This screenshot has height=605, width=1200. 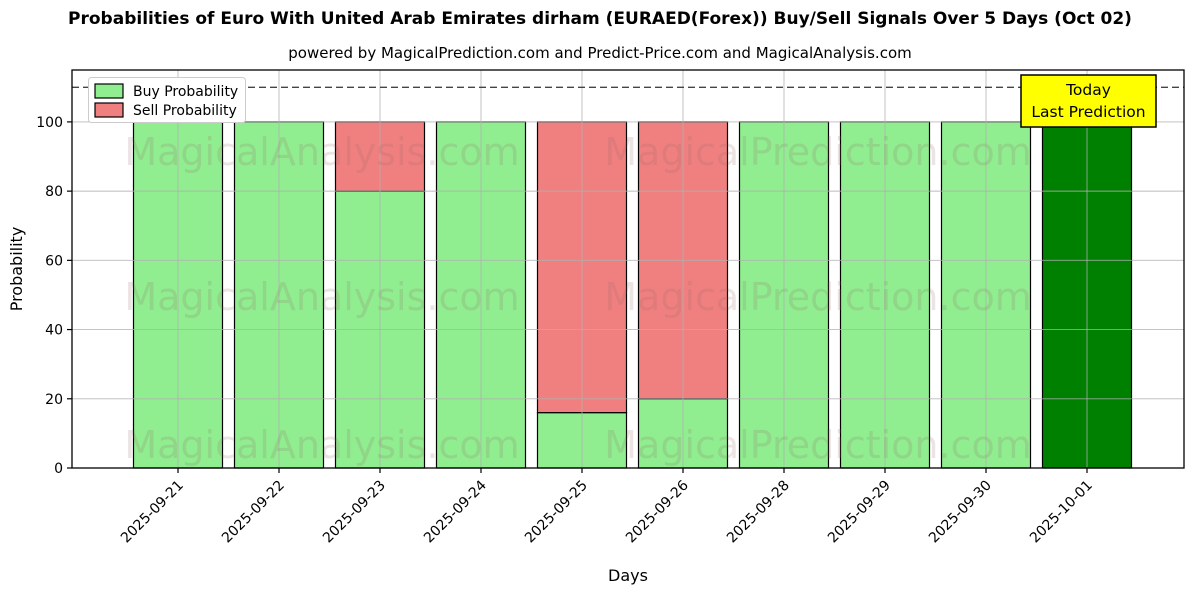 I want to click on x-tick-label: 2025-09-25, so click(x=556, y=512).